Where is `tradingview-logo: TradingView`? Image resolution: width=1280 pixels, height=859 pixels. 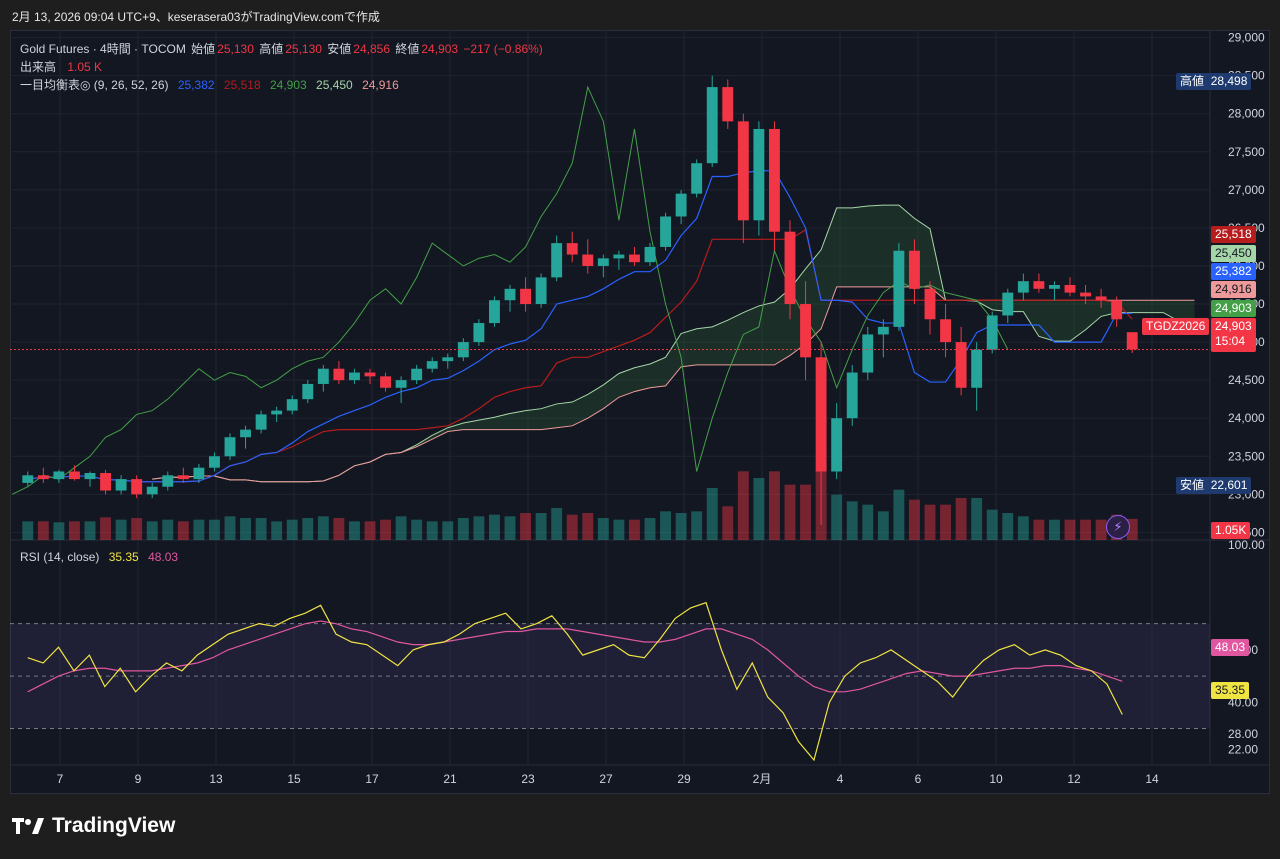
tradingview-logo: TradingView is located at coordinates (93, 826).